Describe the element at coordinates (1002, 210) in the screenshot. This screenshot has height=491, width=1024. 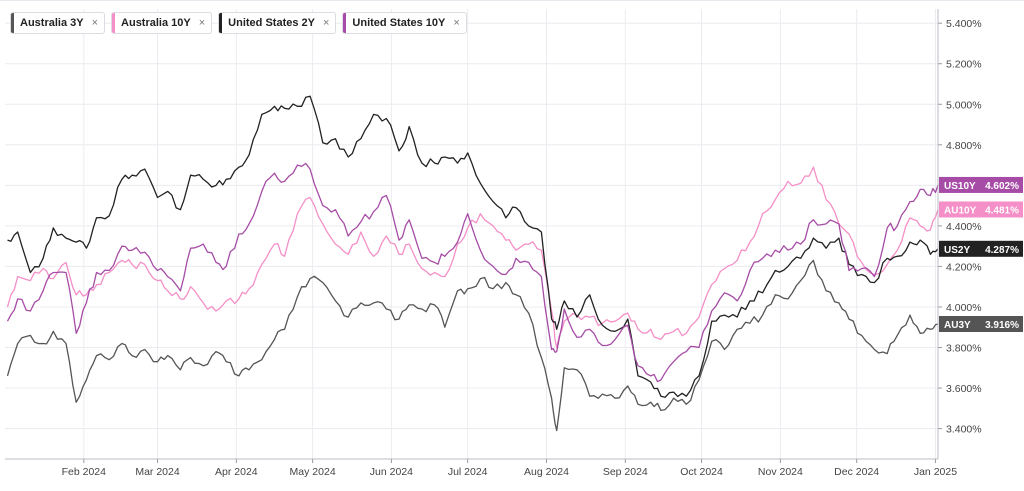
I see `tag-value: 4.481%` at that location.